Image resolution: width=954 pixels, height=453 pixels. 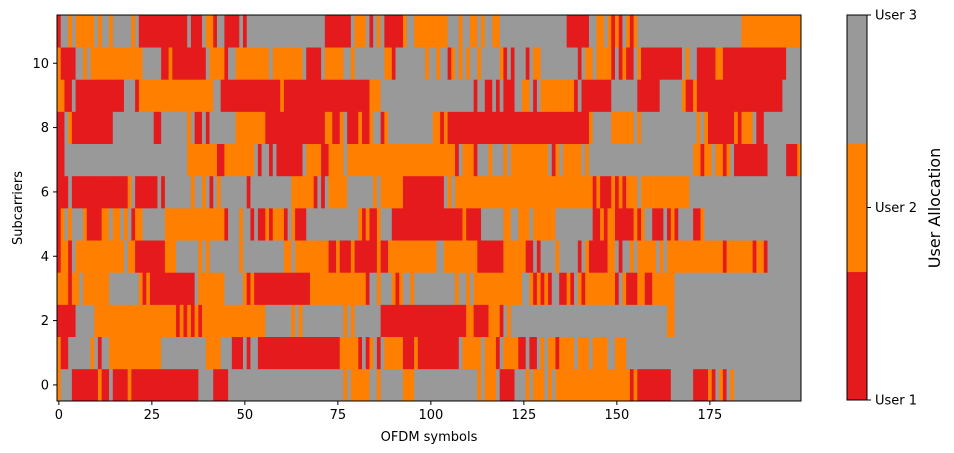 I want to click on y-tick-label: 0, so click(x=45, y=385).